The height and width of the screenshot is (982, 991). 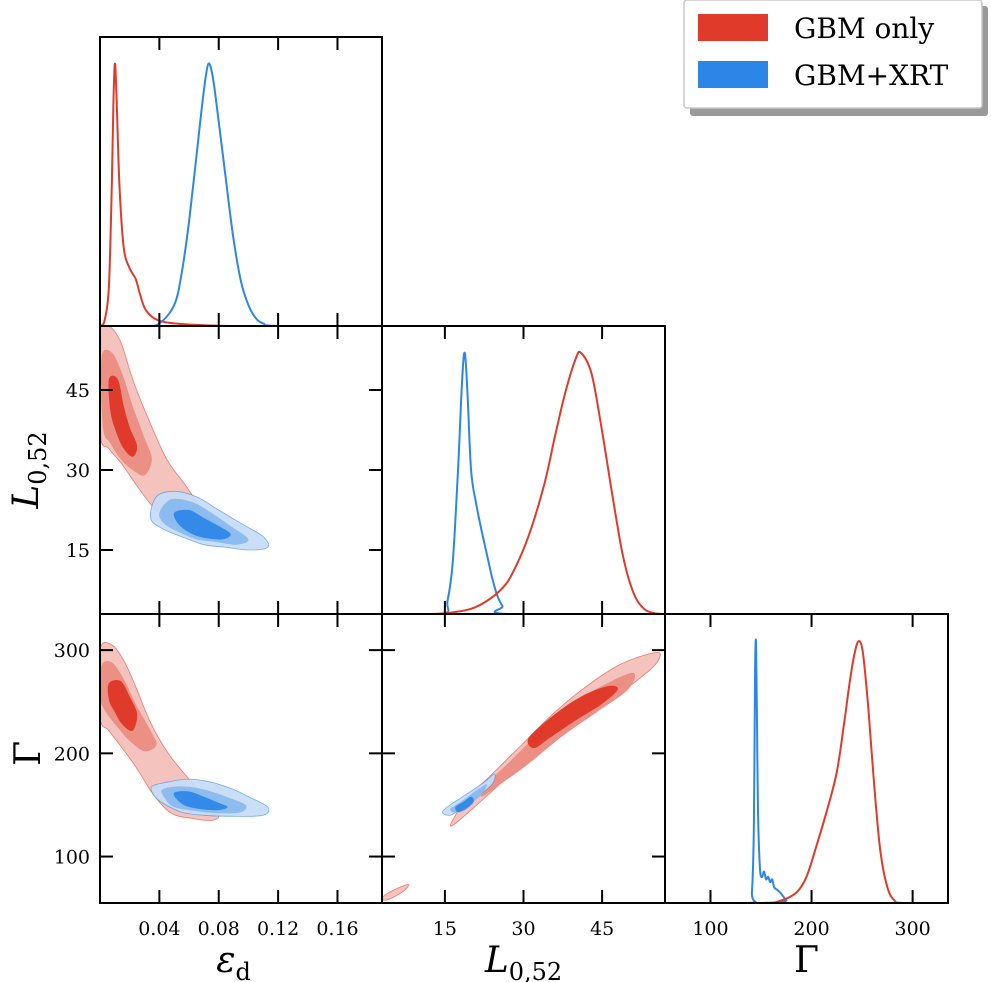 What do you see at coordinates (72, 754) in the screenshot?
I see `y-tick-label-G: 200` at bounding box center [72, 754].